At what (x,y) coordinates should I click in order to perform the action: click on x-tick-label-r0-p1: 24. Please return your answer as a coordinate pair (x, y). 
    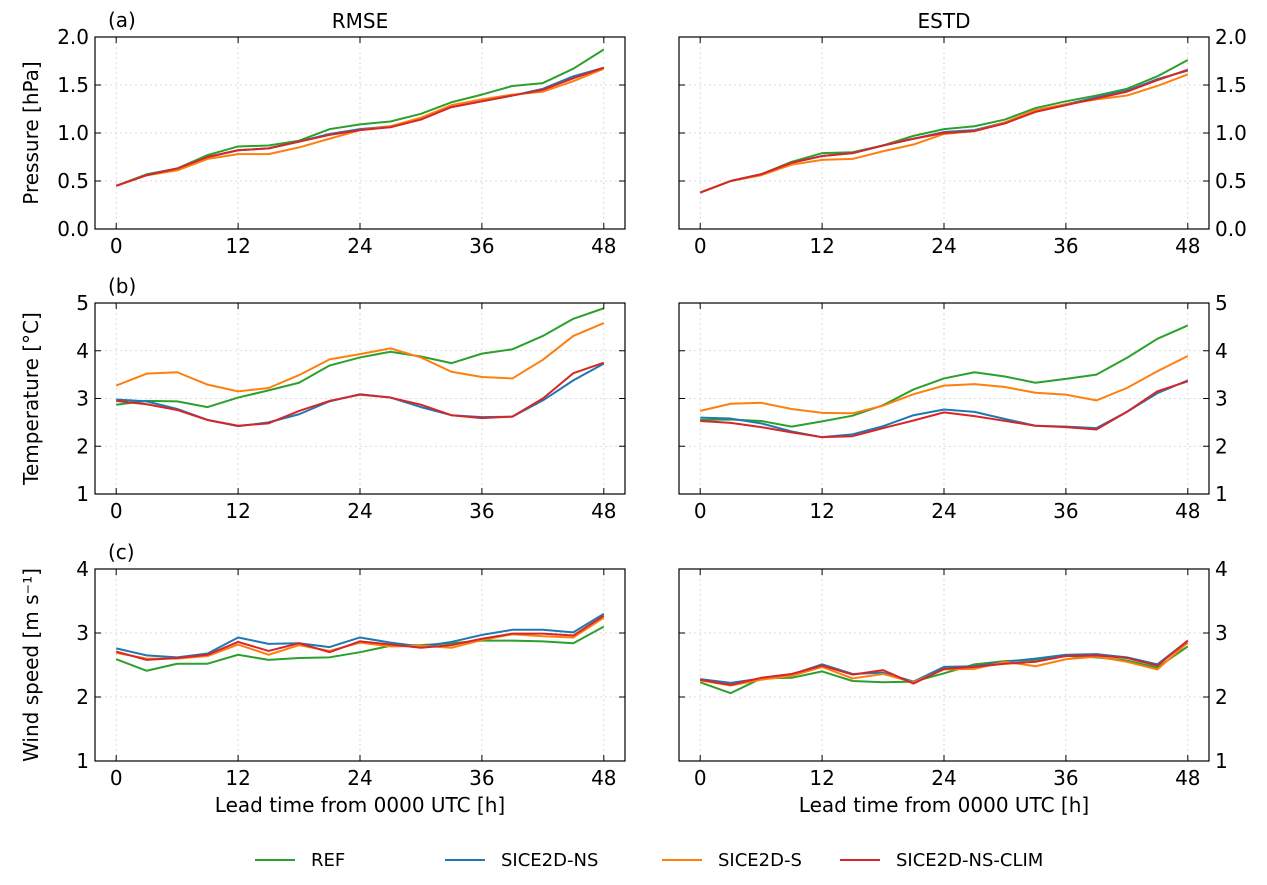
    Looking at the image, I should click on (943, 246).